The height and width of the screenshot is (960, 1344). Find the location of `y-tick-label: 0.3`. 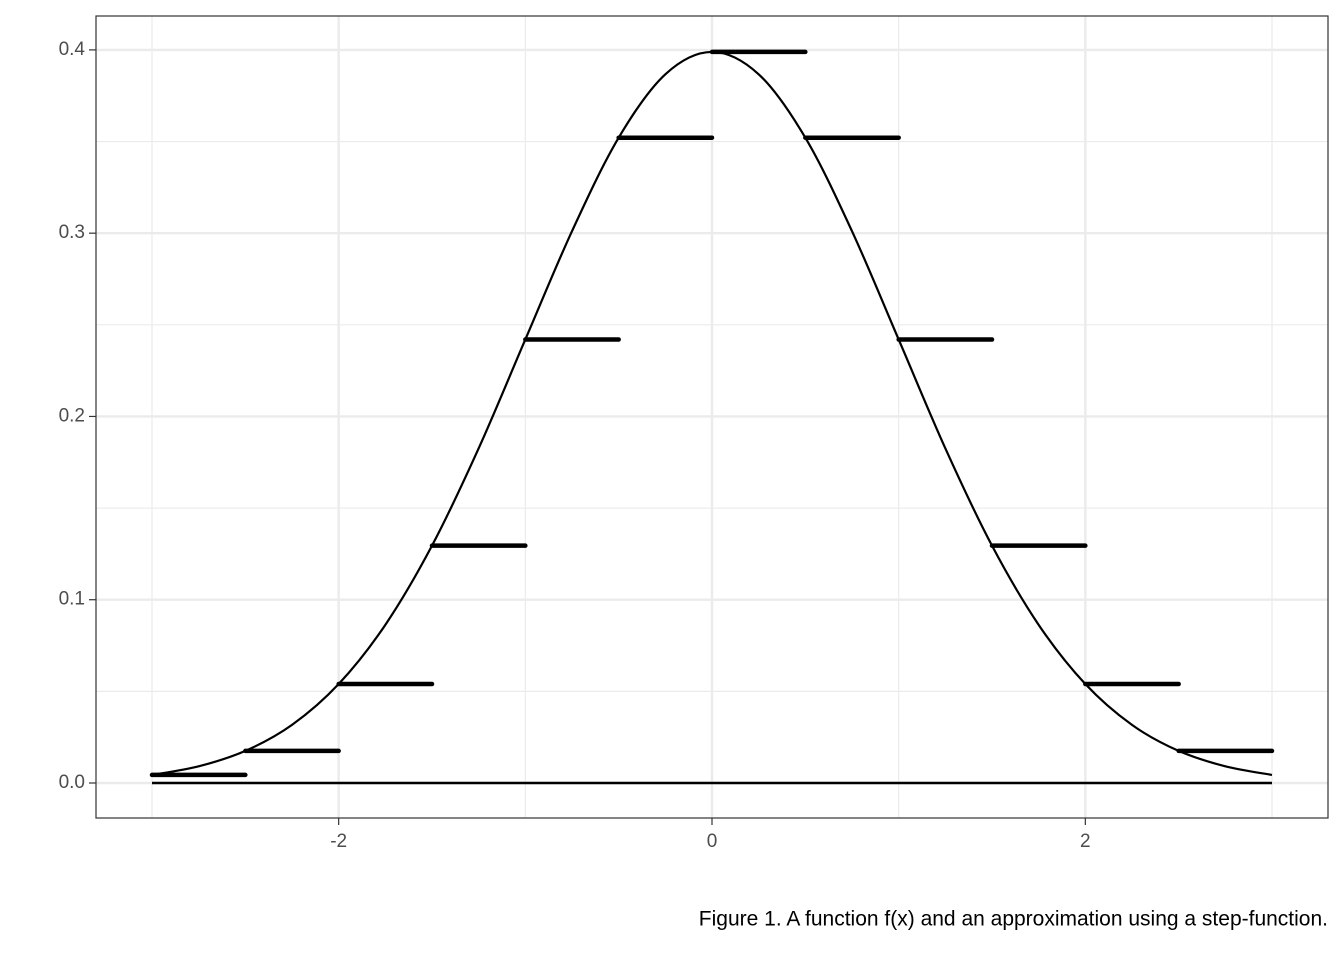

y-tick-label: 0.3 is located at coordinates (72, 232).